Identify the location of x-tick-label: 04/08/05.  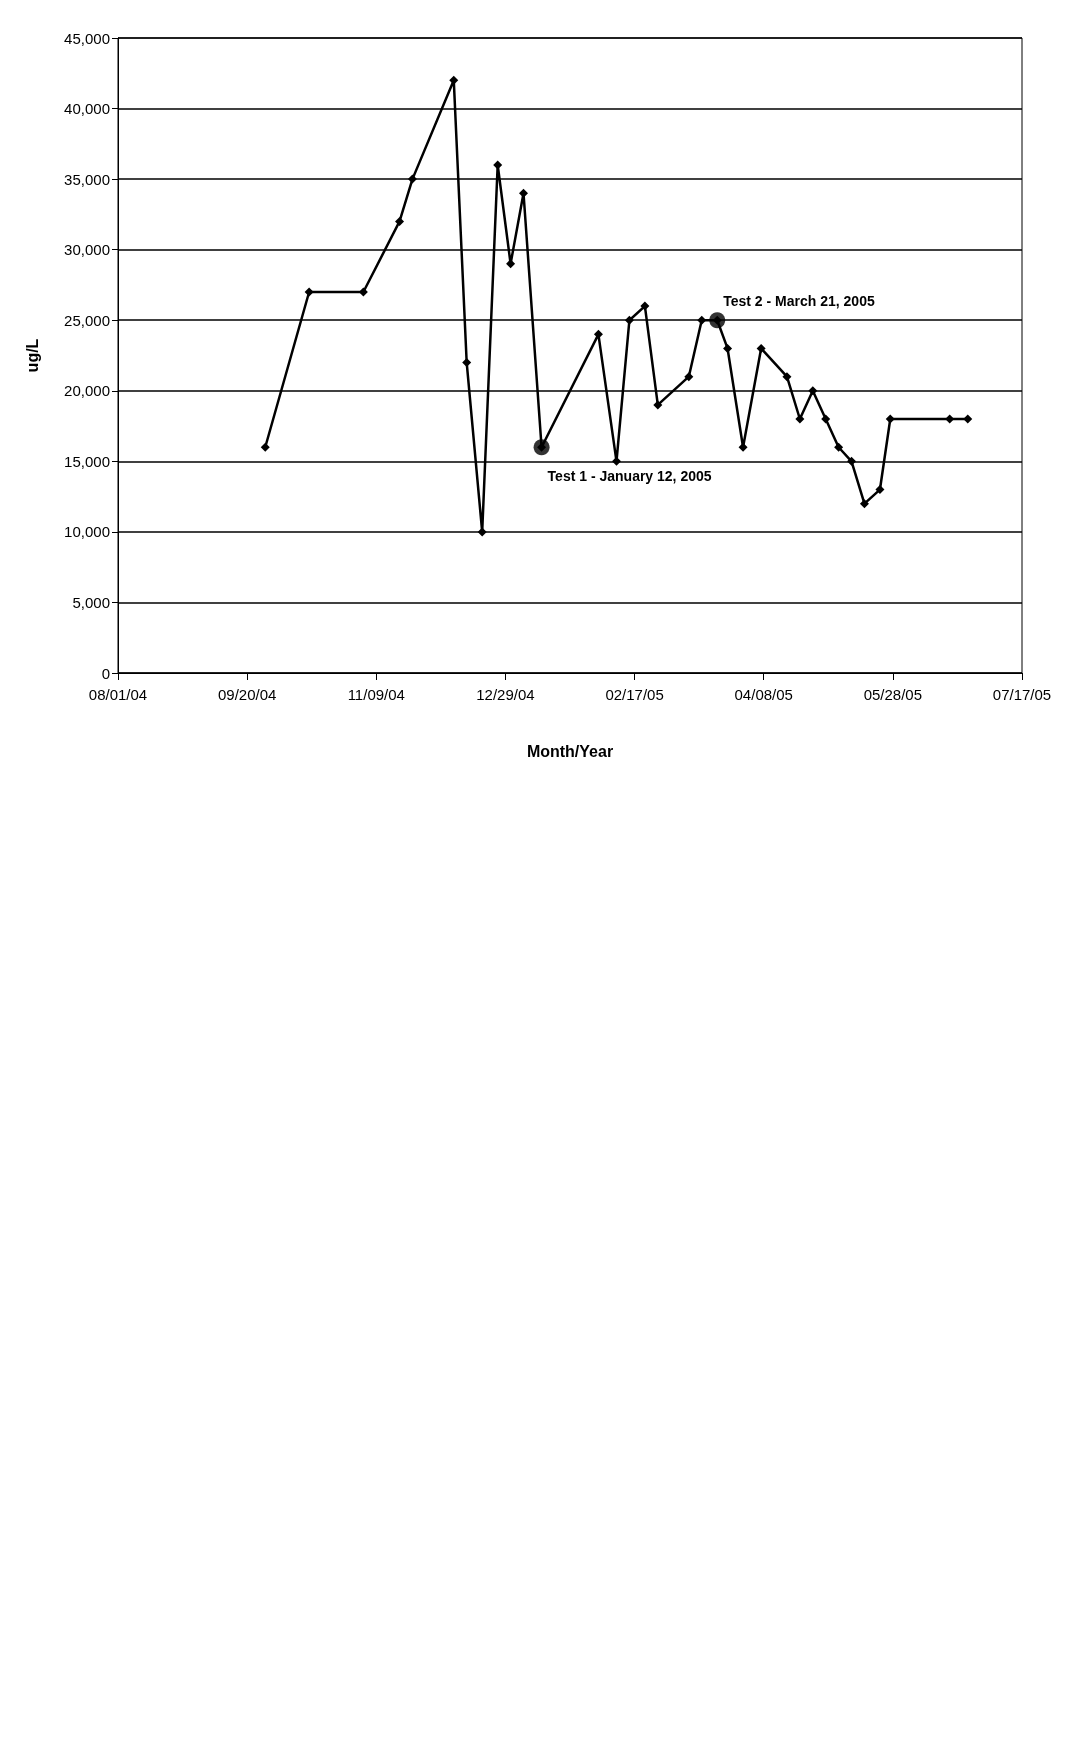
(763, 694).